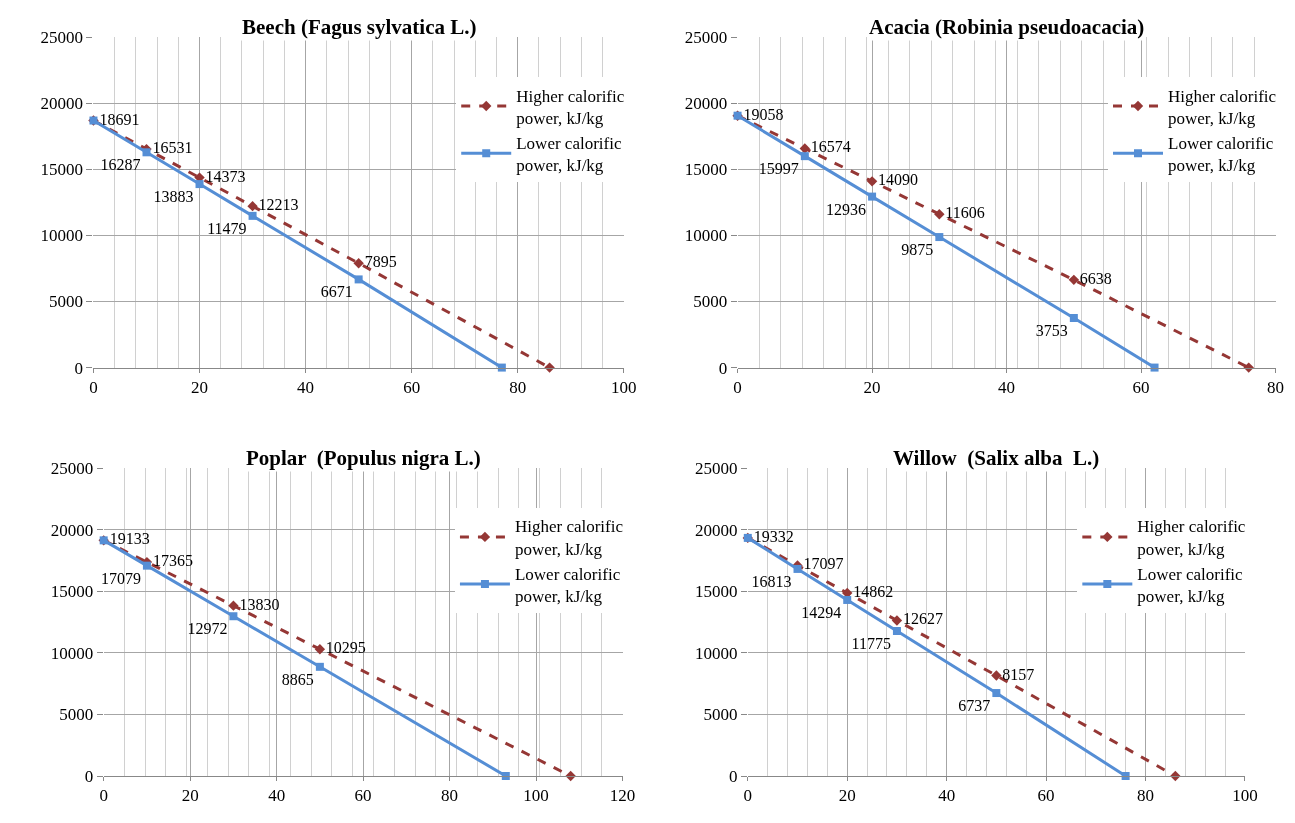 The image size is (1295, 823). What do you see at coordinates (917, 250) in the screenshot?
I see `data-label: 9875` at bounding box center [917, 250].